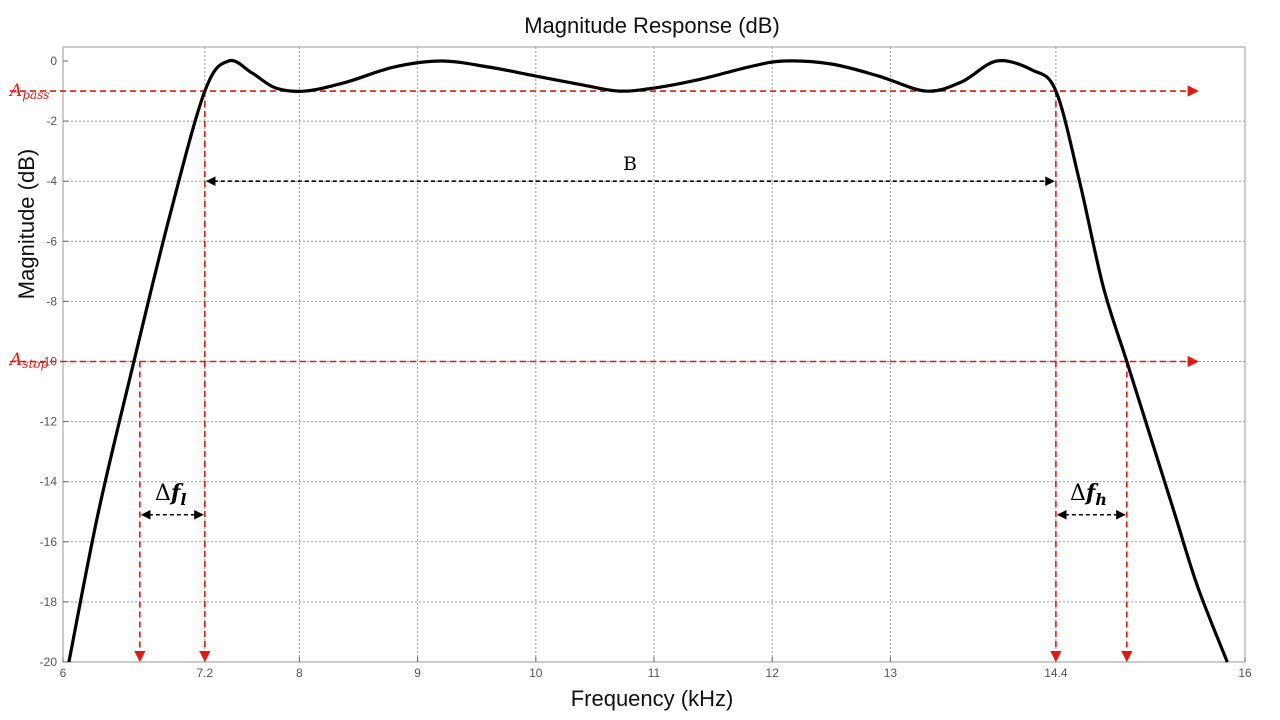  I want to click on y-tick-label: -12, so click(49, 422).